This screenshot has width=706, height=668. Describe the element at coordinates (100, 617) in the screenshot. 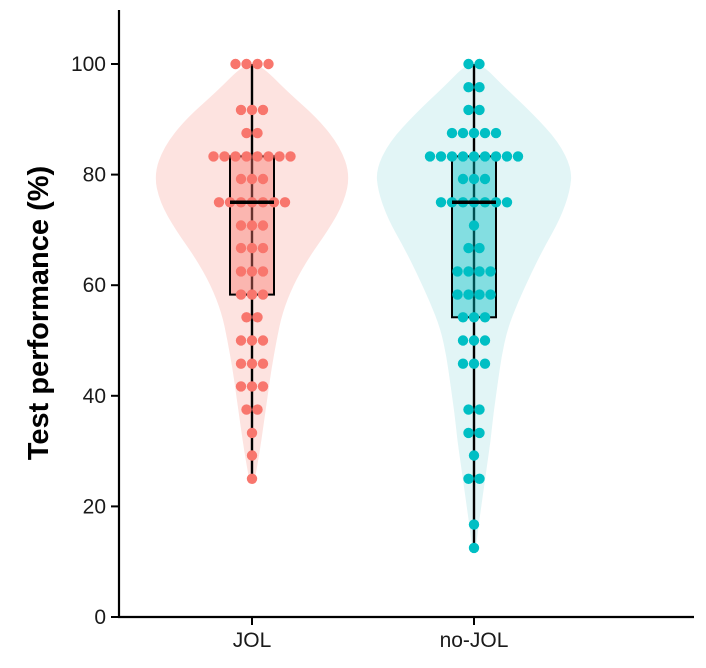

I see `y-tick-label-0: 0` at that location.